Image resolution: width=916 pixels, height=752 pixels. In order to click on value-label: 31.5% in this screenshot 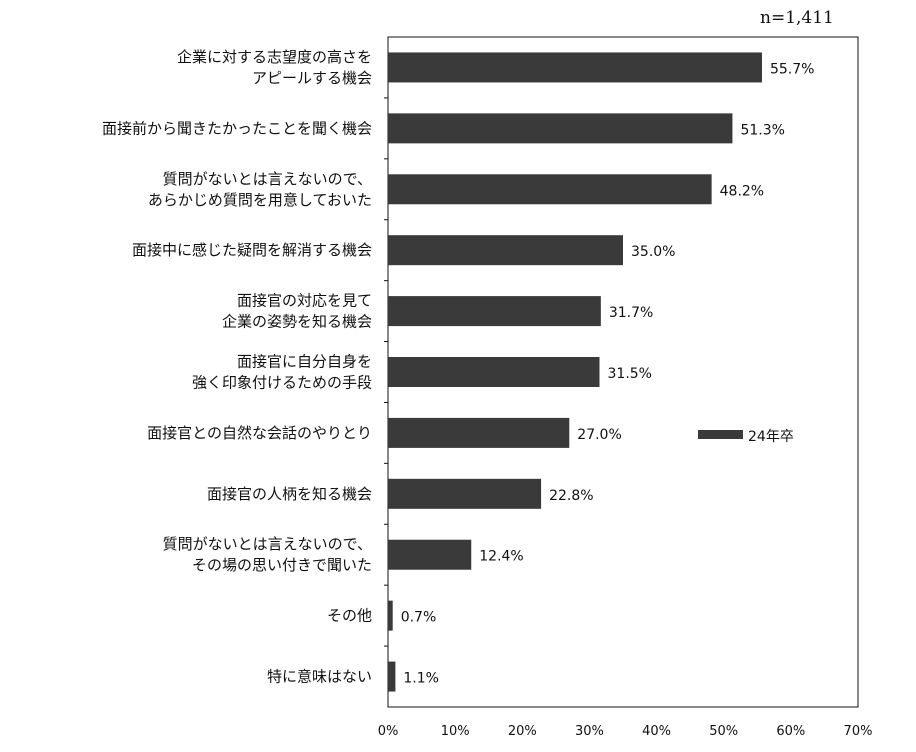, I will do `click(630, 374)`.